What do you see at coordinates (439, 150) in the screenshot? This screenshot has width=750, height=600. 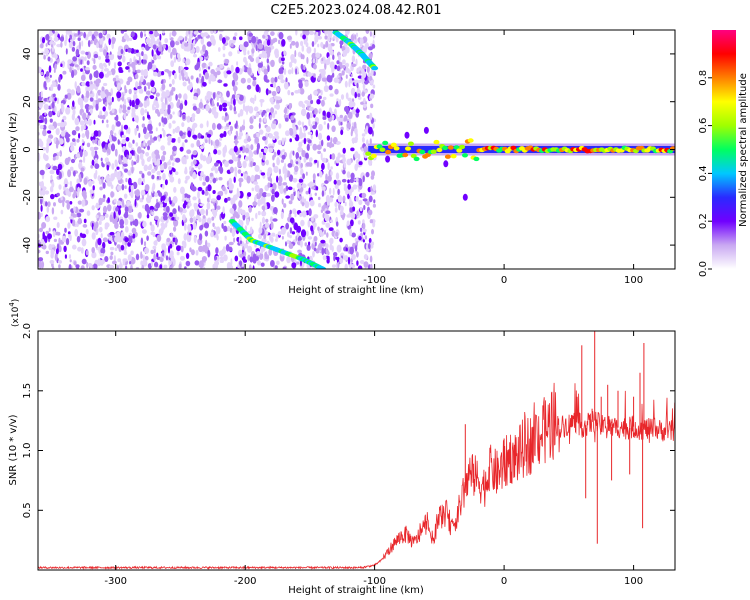 I see `carrier-mark` at bounding box center [439, 150].